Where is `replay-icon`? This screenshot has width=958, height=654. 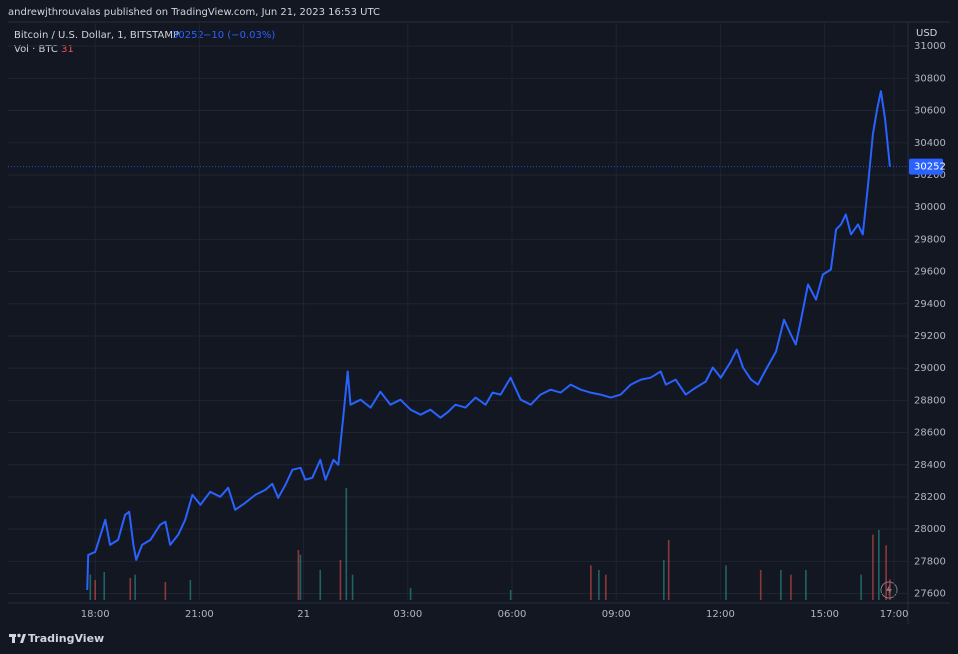 replay-icon is located at coordinates (889, 590).